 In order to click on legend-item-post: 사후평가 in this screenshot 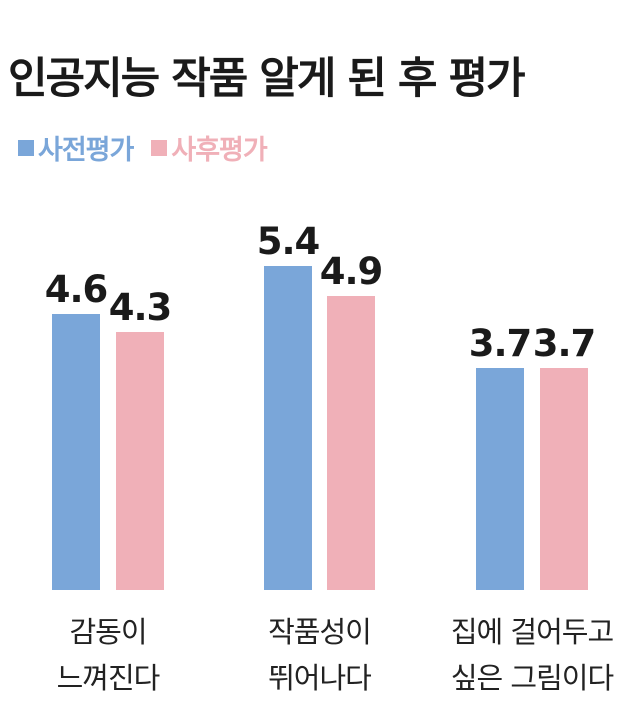, I will do `click(209, 147)`.